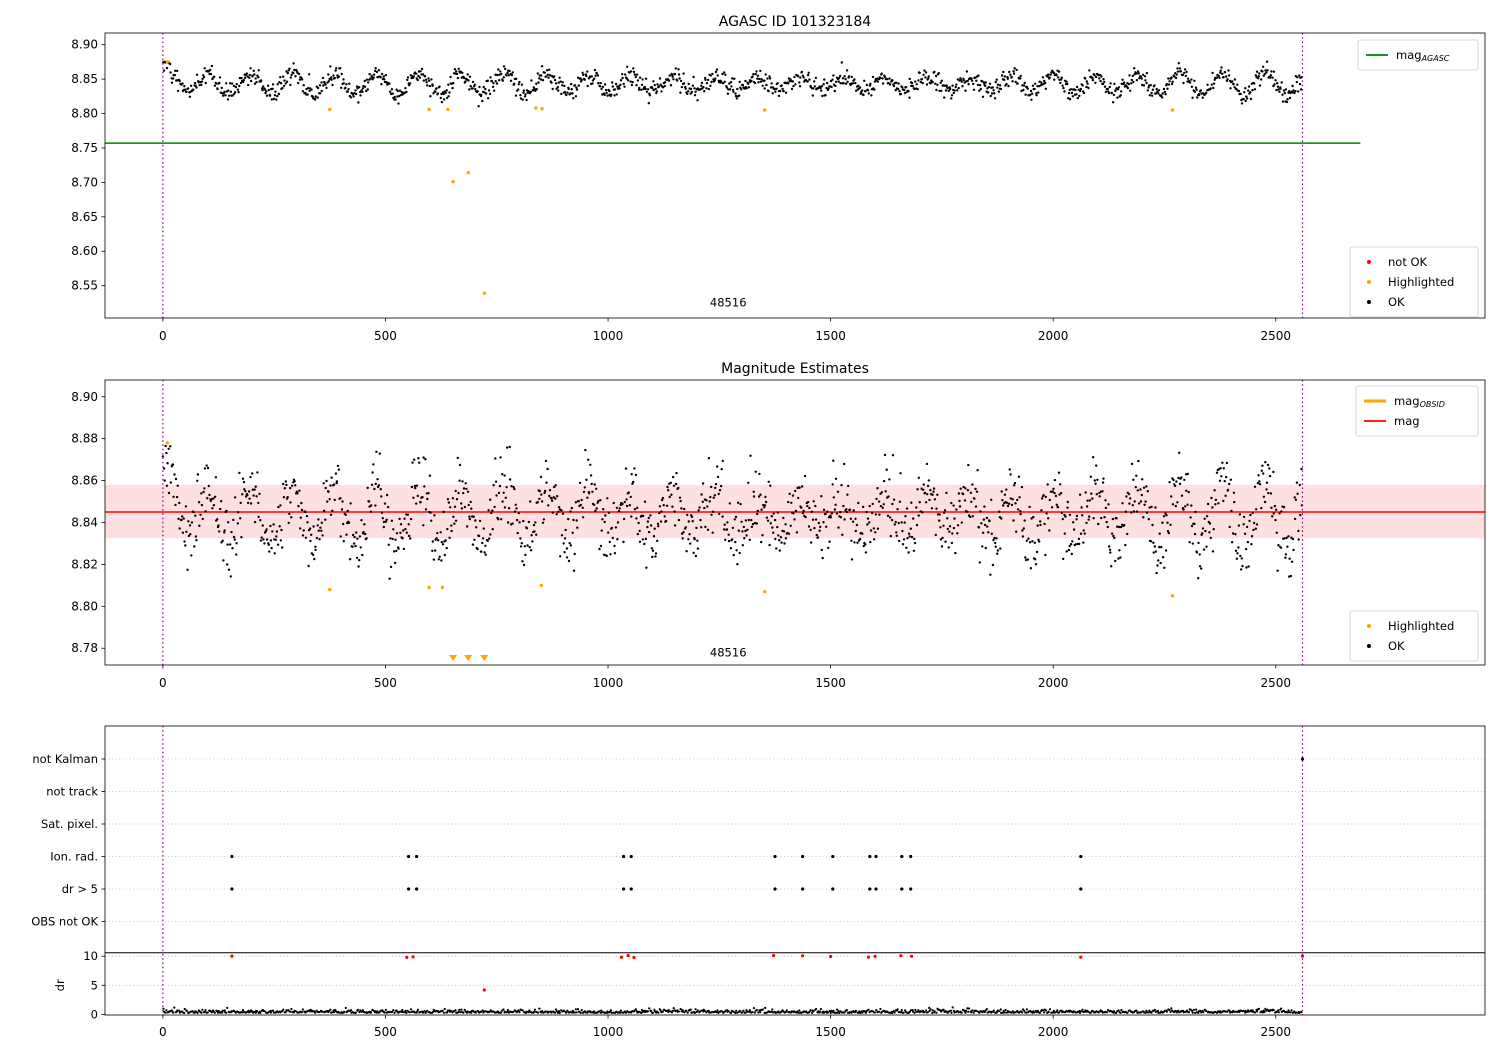 The width and height of the screenshot is (1500, 1050). Describe the element at coordinates (94, 1014) in the screenshot. I see `dr-tick-label: 0` at that location.